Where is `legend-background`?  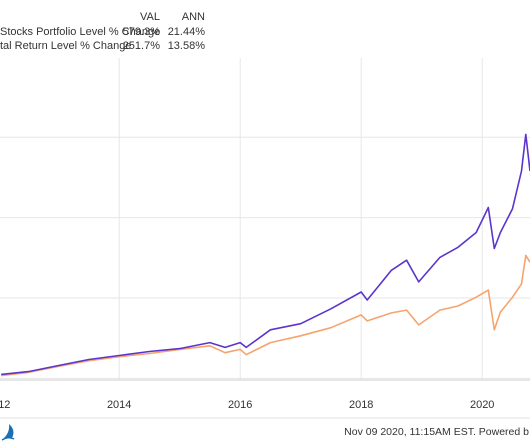 legend-background is located at coordinates (265, 28).